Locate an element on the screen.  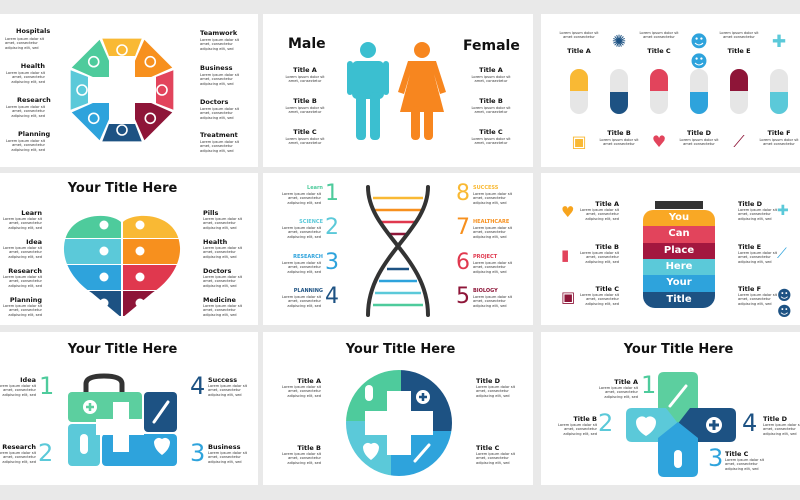
jar-word: Title is located at coordinates (679, 299).